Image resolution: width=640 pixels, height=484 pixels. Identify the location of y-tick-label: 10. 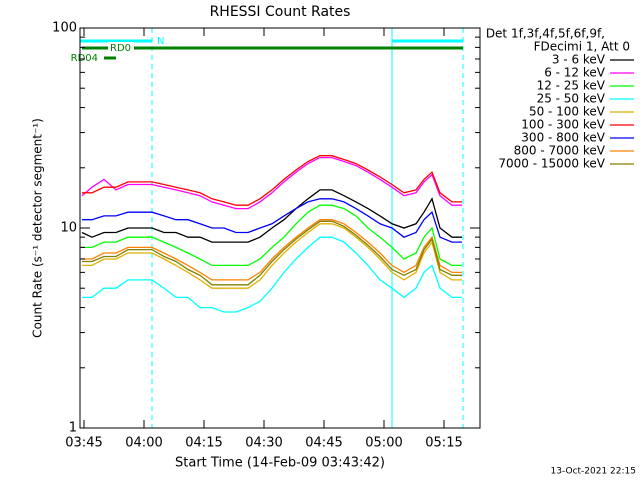
(68, 228).